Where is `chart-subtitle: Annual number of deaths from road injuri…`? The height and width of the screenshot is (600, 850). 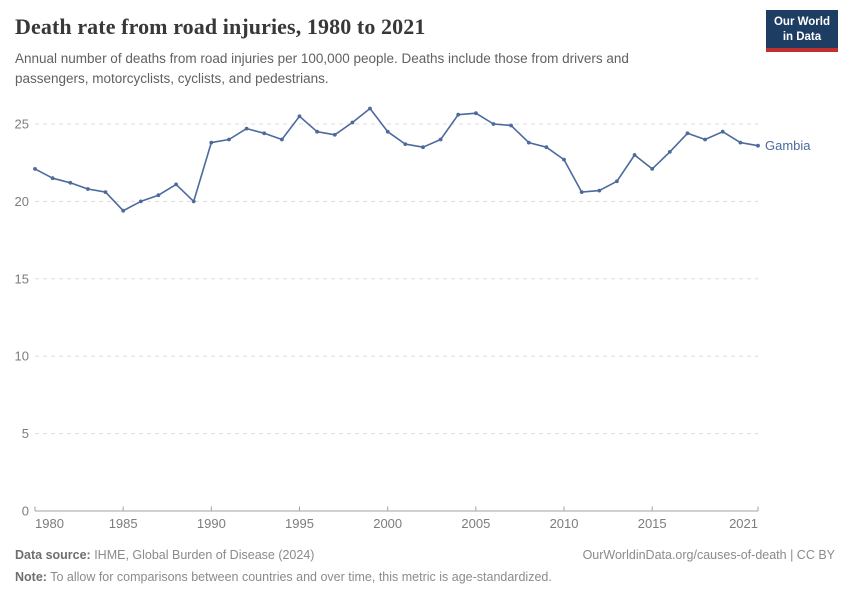
chart-subtitle: Annual number of deaths from road injuri… is located at coordinates (322, 69).